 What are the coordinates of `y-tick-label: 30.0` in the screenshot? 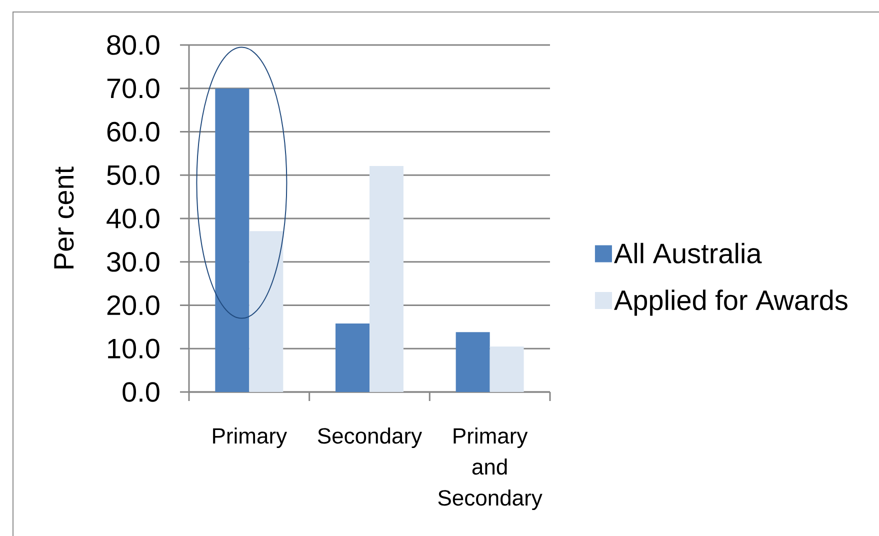 It's located at (133, 262).